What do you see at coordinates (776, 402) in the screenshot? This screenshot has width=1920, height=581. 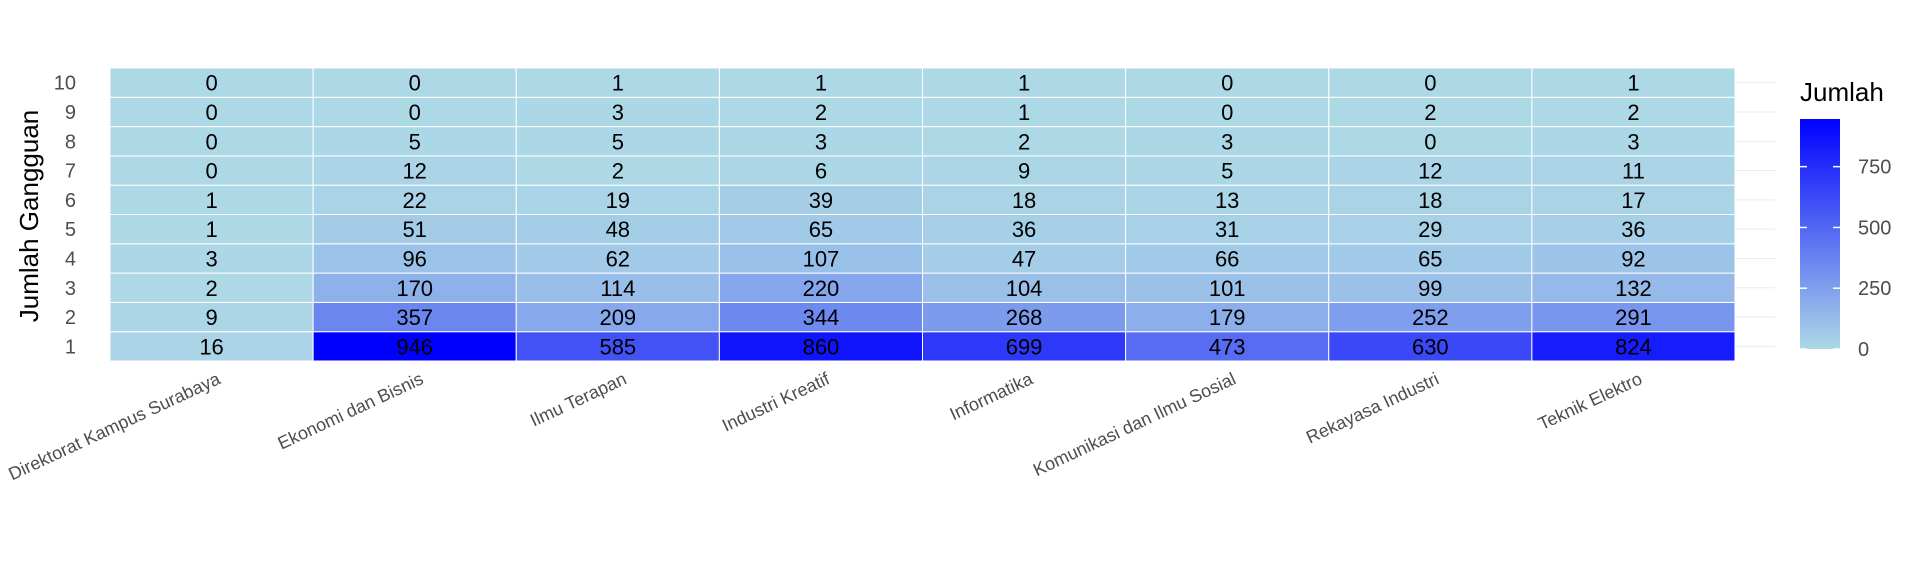 I see `x-tick-label: Industri Kreatif` at bounding box center [776, 402].